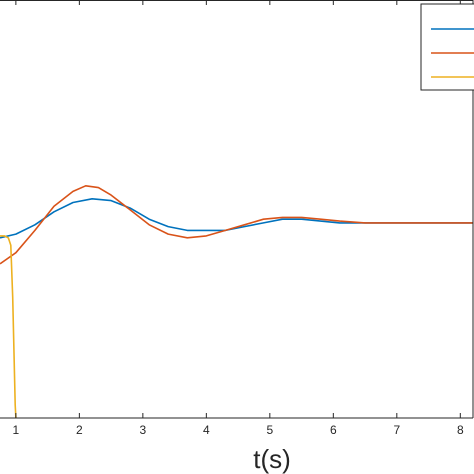  I want to click on x-tick-labels: 1 2 3 4 5 6 7 8, so click(238, 430).